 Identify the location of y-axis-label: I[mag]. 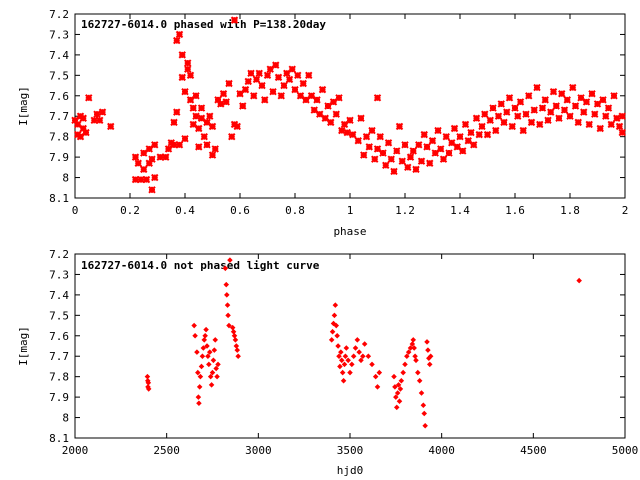
(23, 346).